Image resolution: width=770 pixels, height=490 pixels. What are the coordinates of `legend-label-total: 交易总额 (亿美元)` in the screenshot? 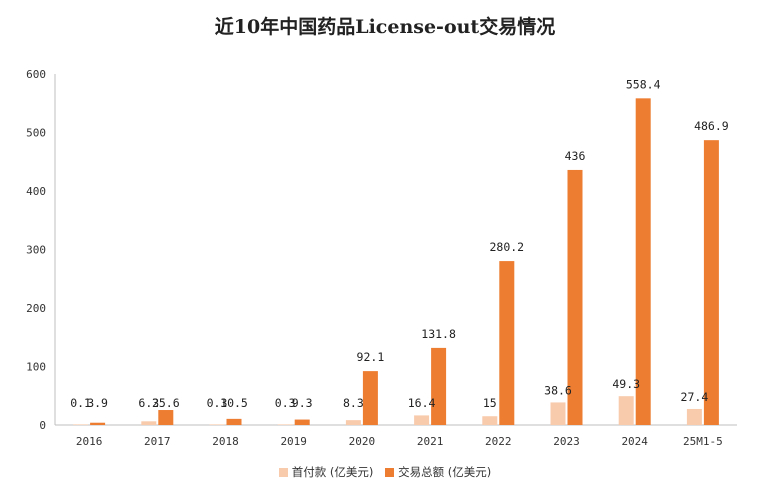 It's located at (445, 472).